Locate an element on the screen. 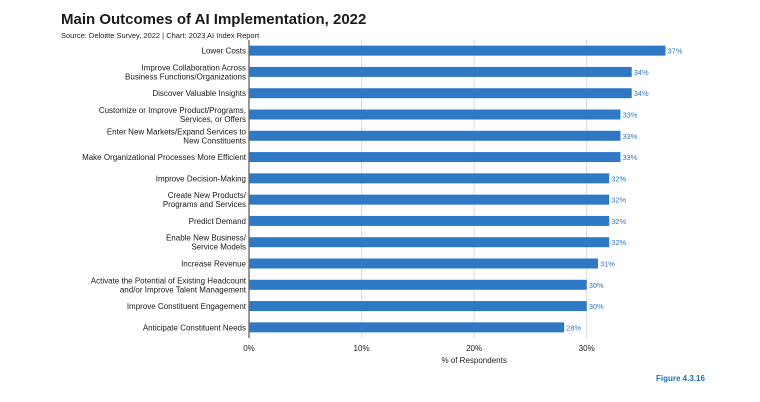  category-label-line: Lower Costs is located at coordinates (224, 51).